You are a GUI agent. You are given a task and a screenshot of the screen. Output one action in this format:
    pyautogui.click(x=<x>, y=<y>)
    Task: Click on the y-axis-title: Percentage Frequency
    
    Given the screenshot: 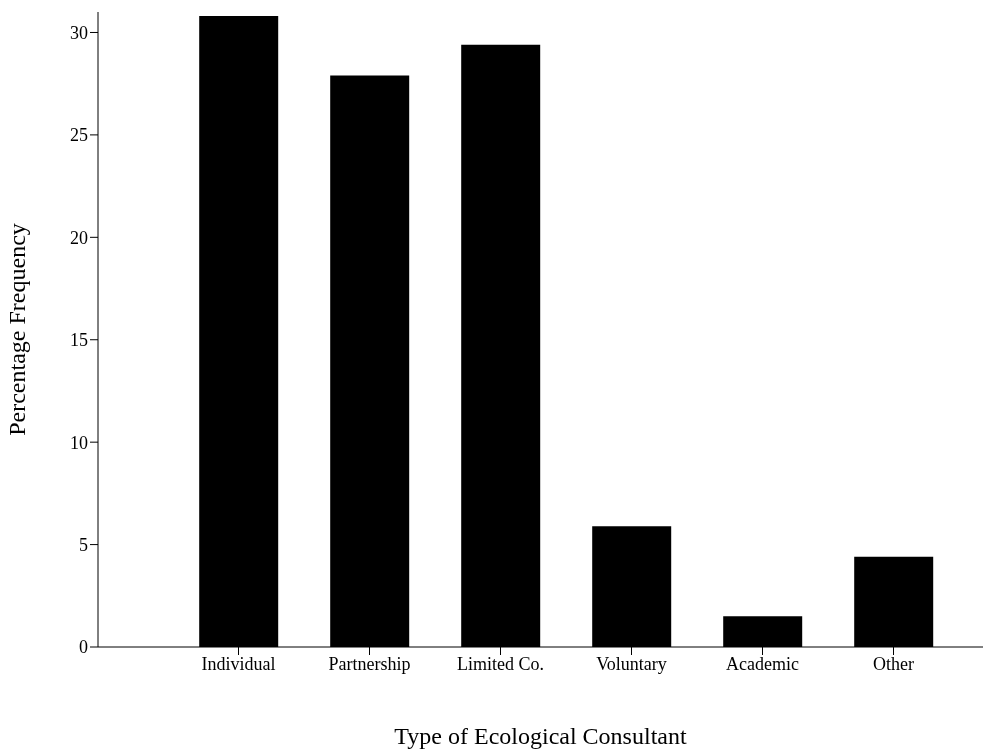 What is the action you would take?
    pyautogui.click(x=16, y=329)
    